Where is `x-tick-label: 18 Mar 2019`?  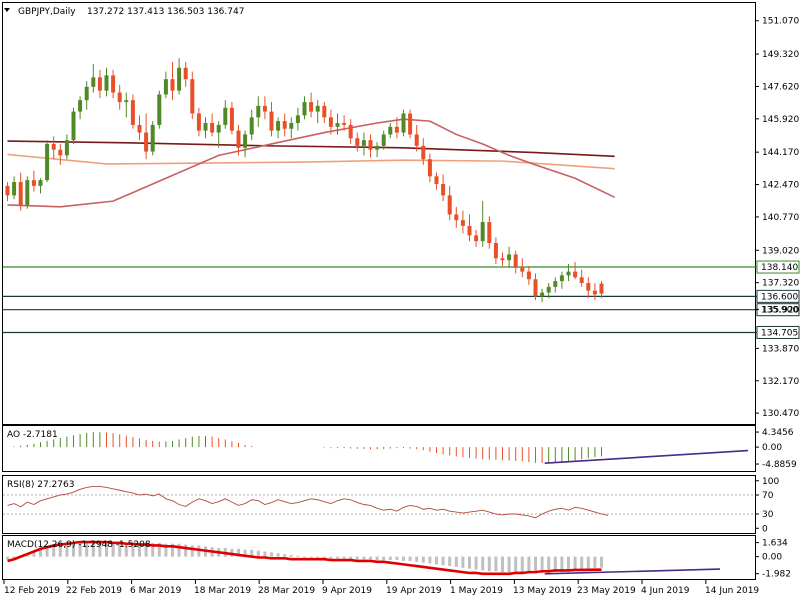 x-tick-label: 18 Mar 2019 is located at coordinates (222, 591).